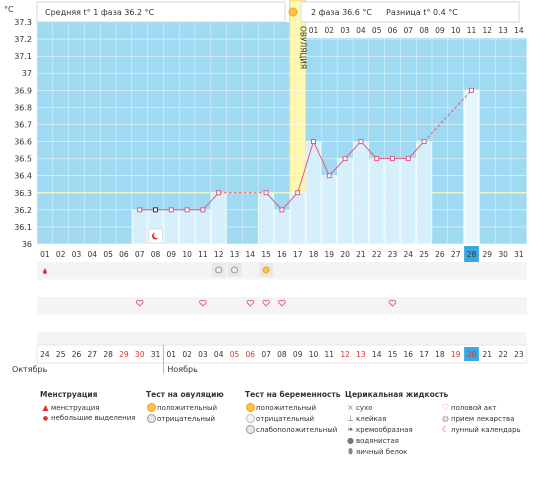 The width and height of the screenshot is (550, 478). I want to click on month-october: Октябрь, so click(30, 369).